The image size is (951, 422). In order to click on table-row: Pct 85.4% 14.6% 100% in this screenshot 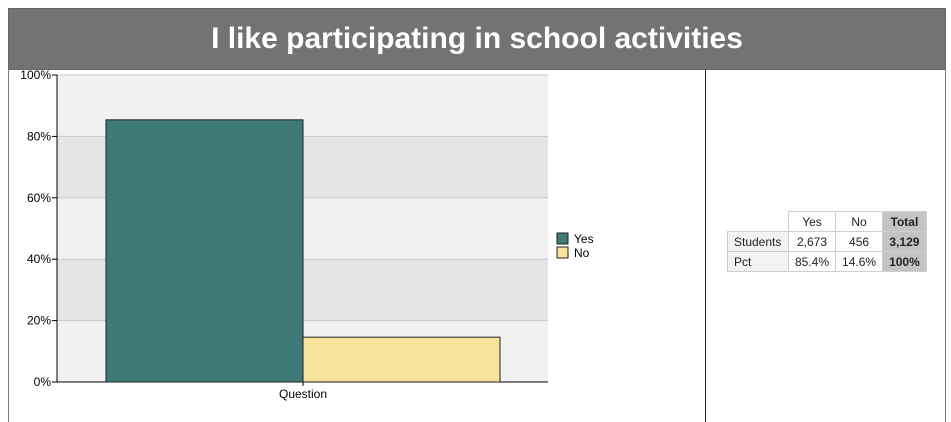, I will do `click(827, 261)`.